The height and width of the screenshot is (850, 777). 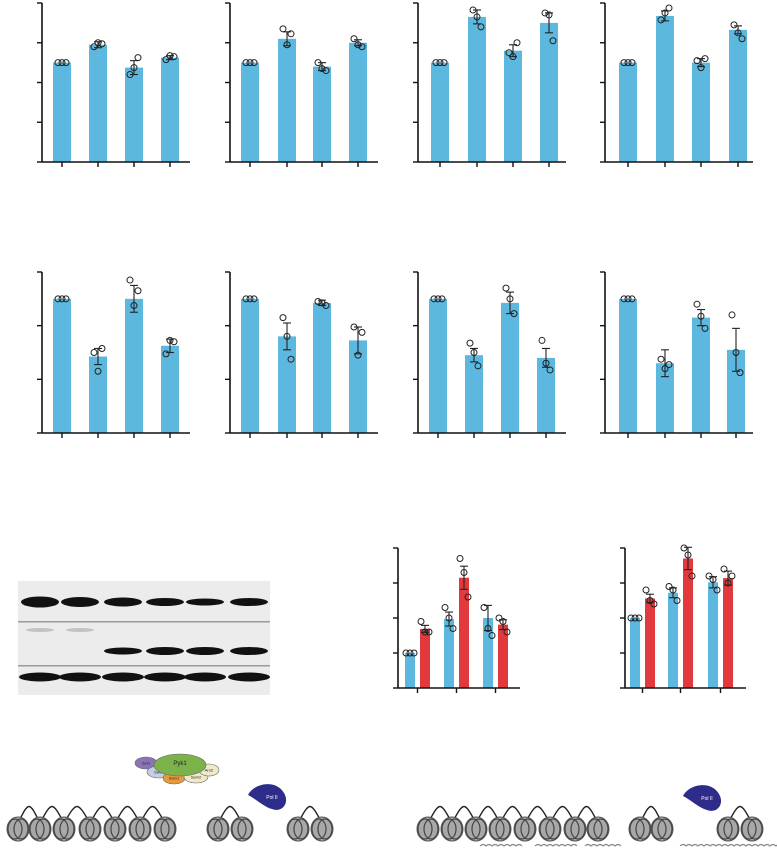 What do you see at coordinates (464, 632) in the screenshot?
I see `chart-r3c3-bar` at bounding box center [464, 632].